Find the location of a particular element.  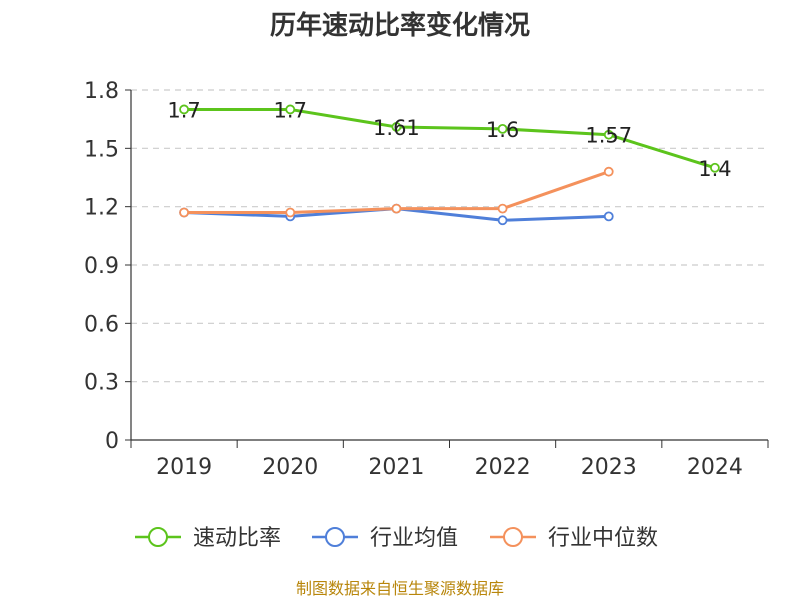

y-tick-label: 0 is located at coordinates (112, 441).